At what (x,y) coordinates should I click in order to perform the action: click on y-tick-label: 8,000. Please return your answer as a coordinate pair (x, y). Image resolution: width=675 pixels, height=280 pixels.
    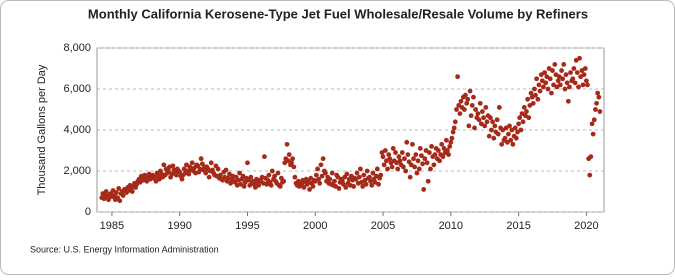
    Looking at the image, I should click on (77, 48).